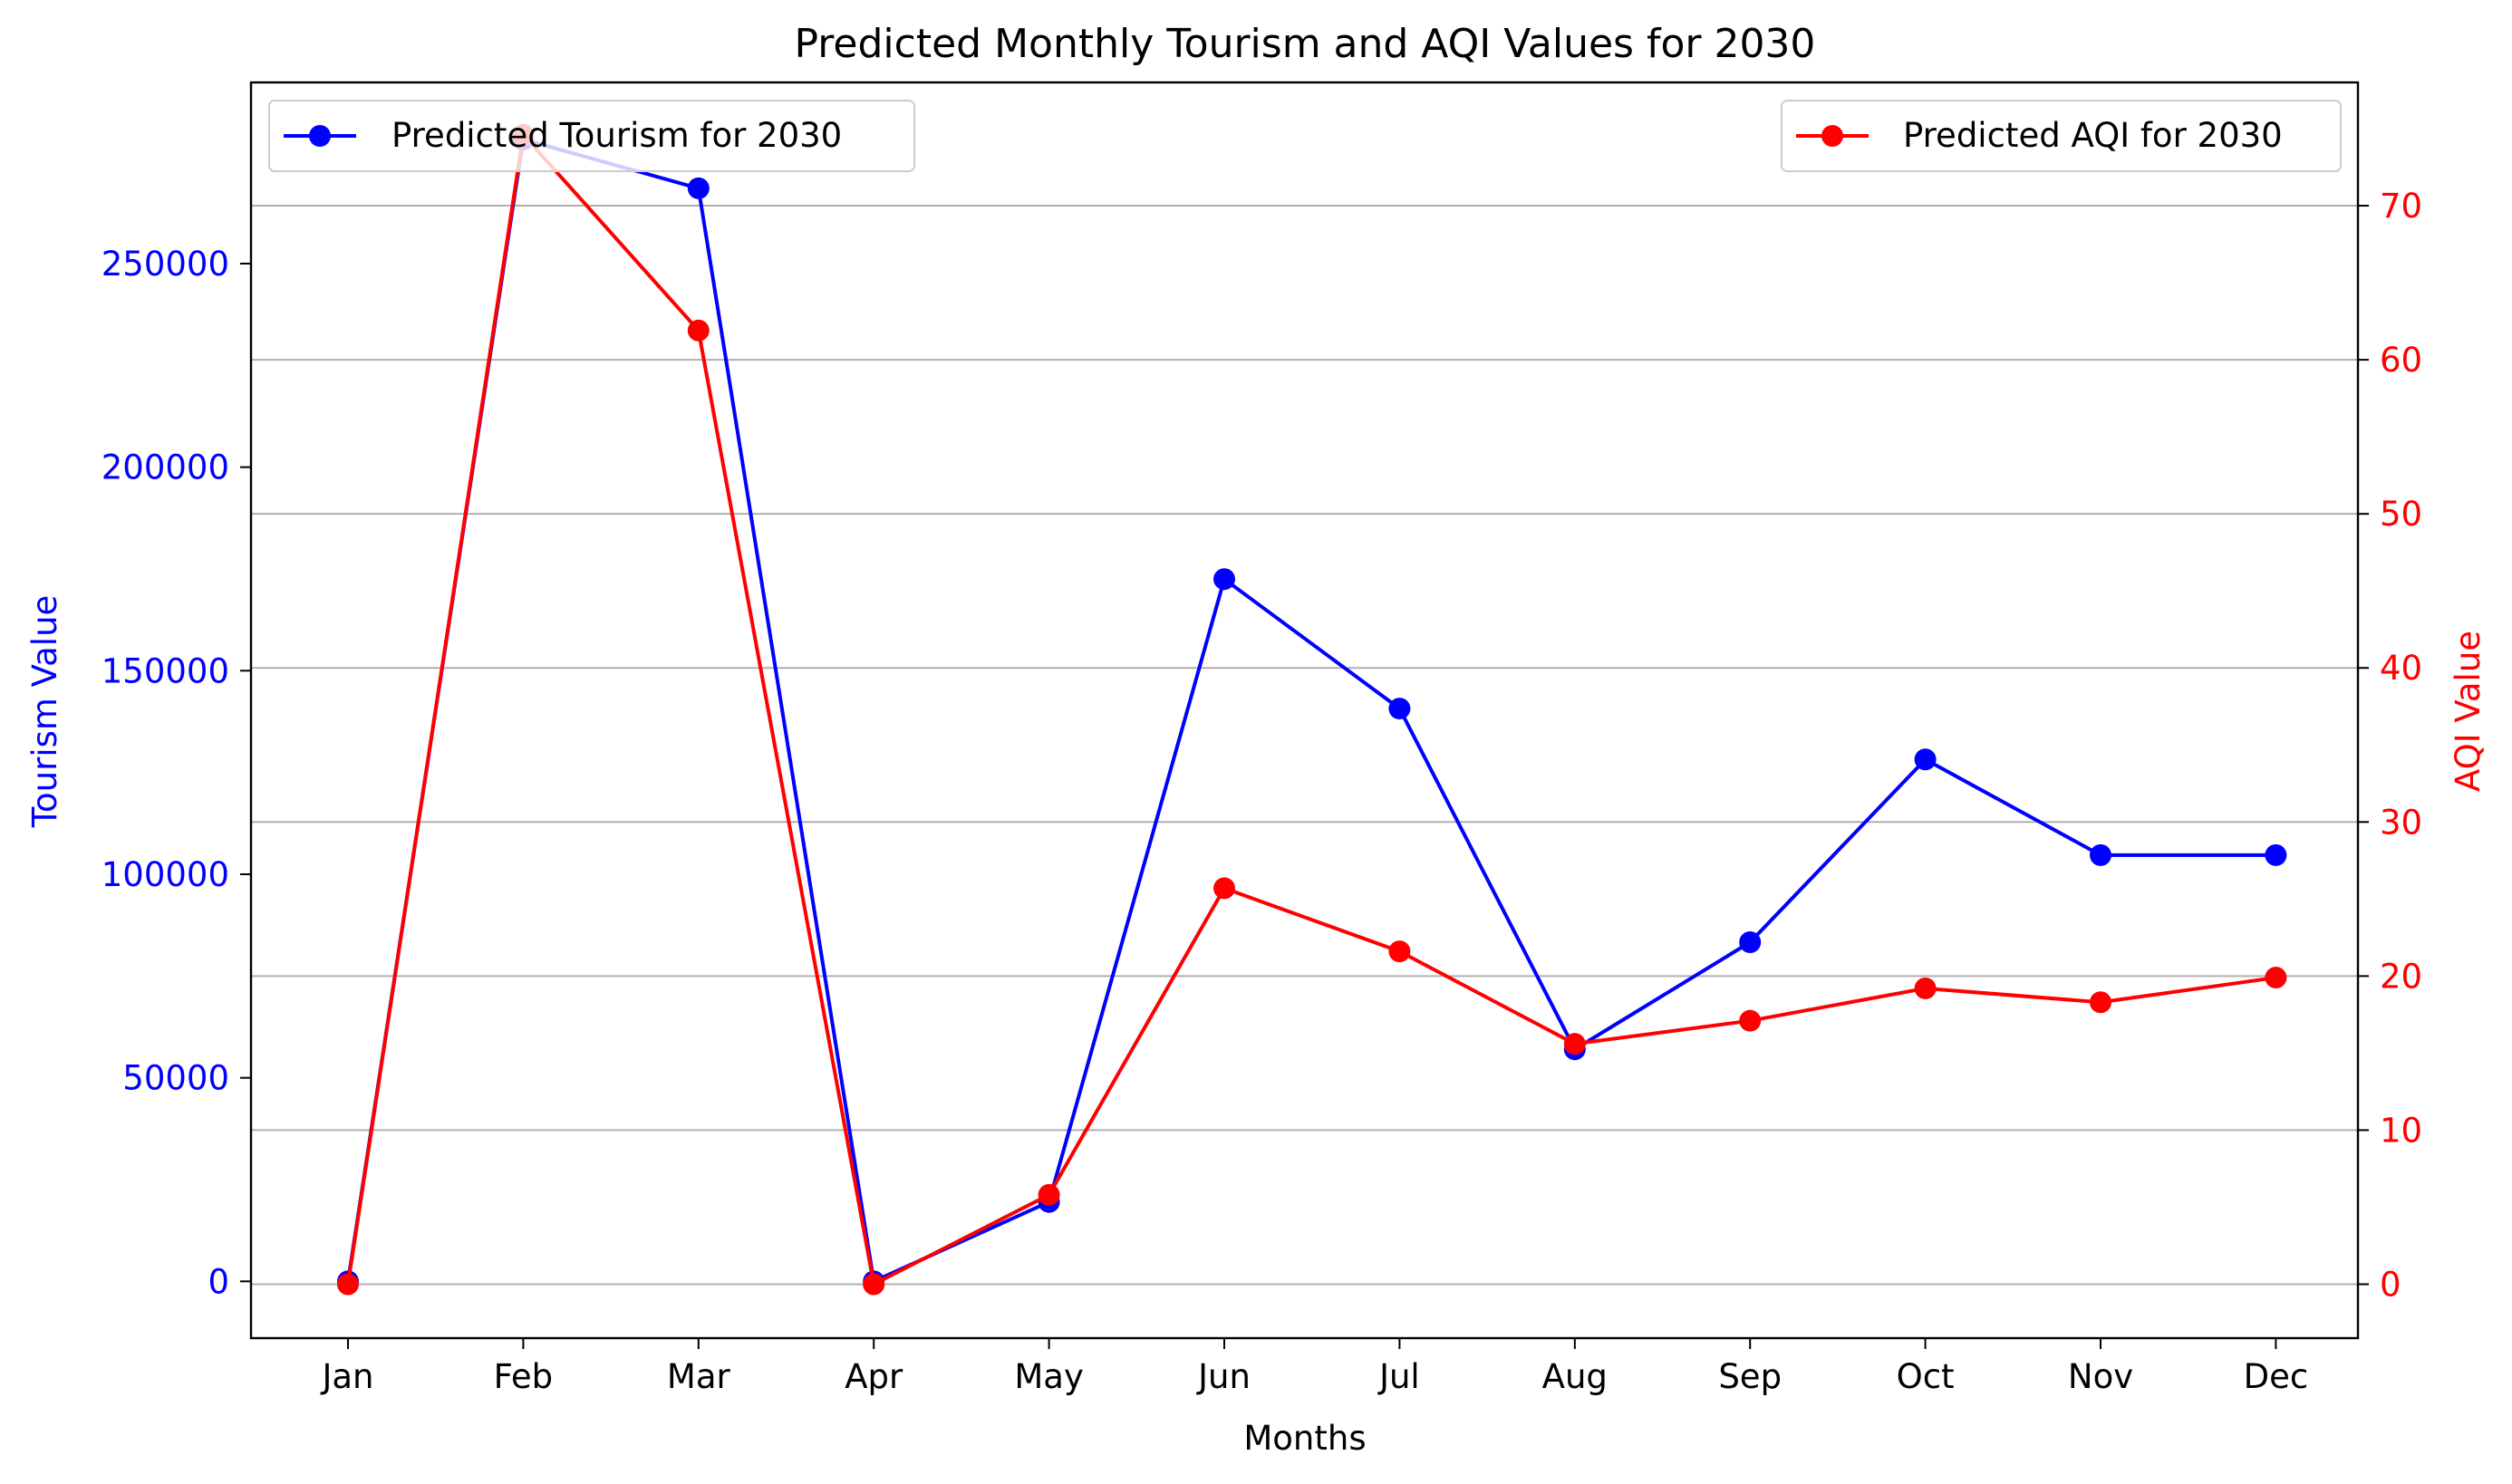 The image size is (2512, 1484). Describe the element at coordinates (1224, 1377) in the screenshot. I see `x-tick-label-jun: Jun` at that location.